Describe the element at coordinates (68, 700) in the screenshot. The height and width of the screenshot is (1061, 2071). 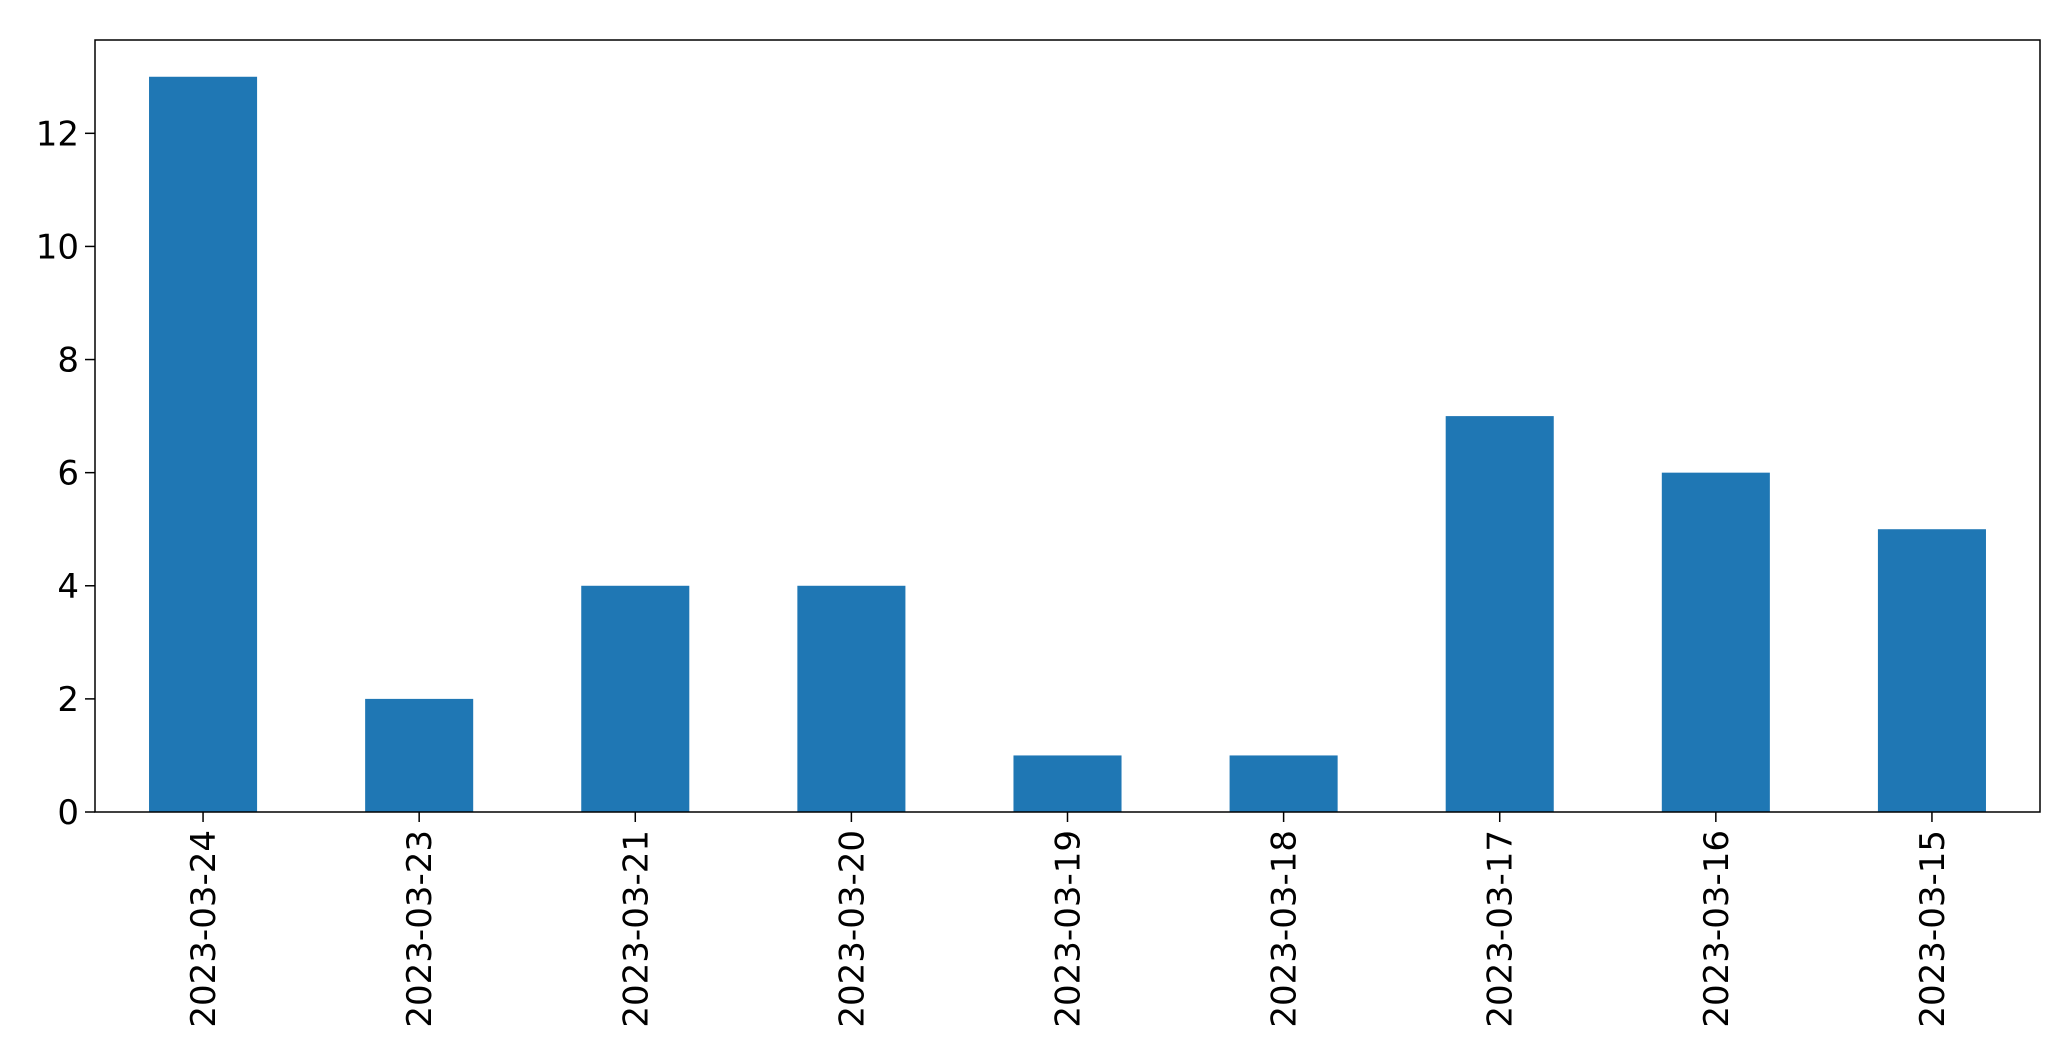
I see `y-tick-label: 2` at that location.